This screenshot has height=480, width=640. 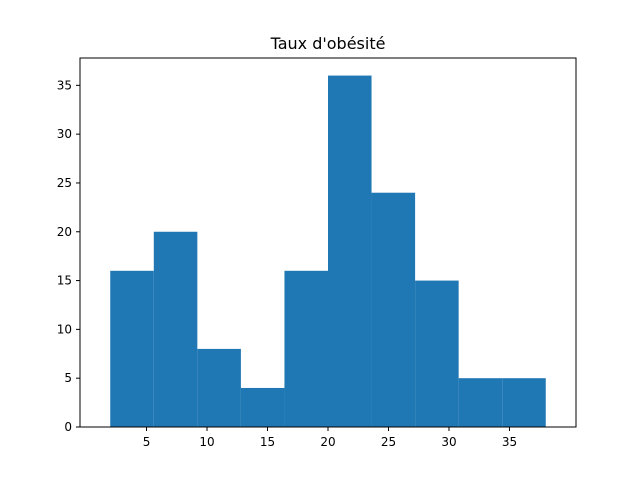 What do you see at coordinates (64, 232) in the screenshot?
I see `y-tick-label: 20` at bounding box center [64, 232].